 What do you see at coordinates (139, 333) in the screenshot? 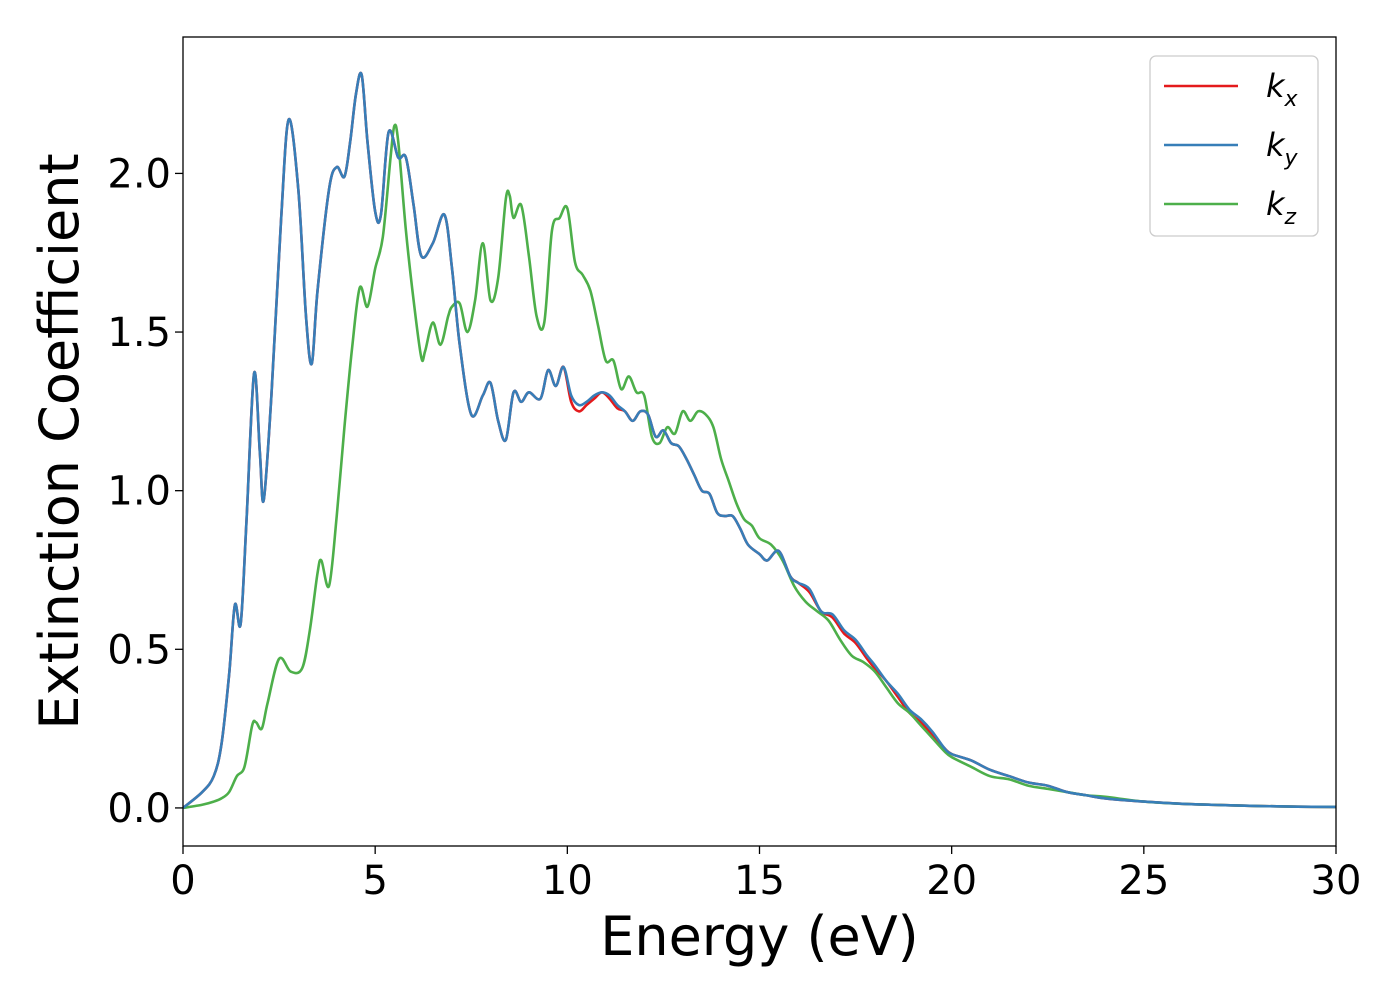
I see `y-tick-label: 1.5` at bounding box center [139, 333].